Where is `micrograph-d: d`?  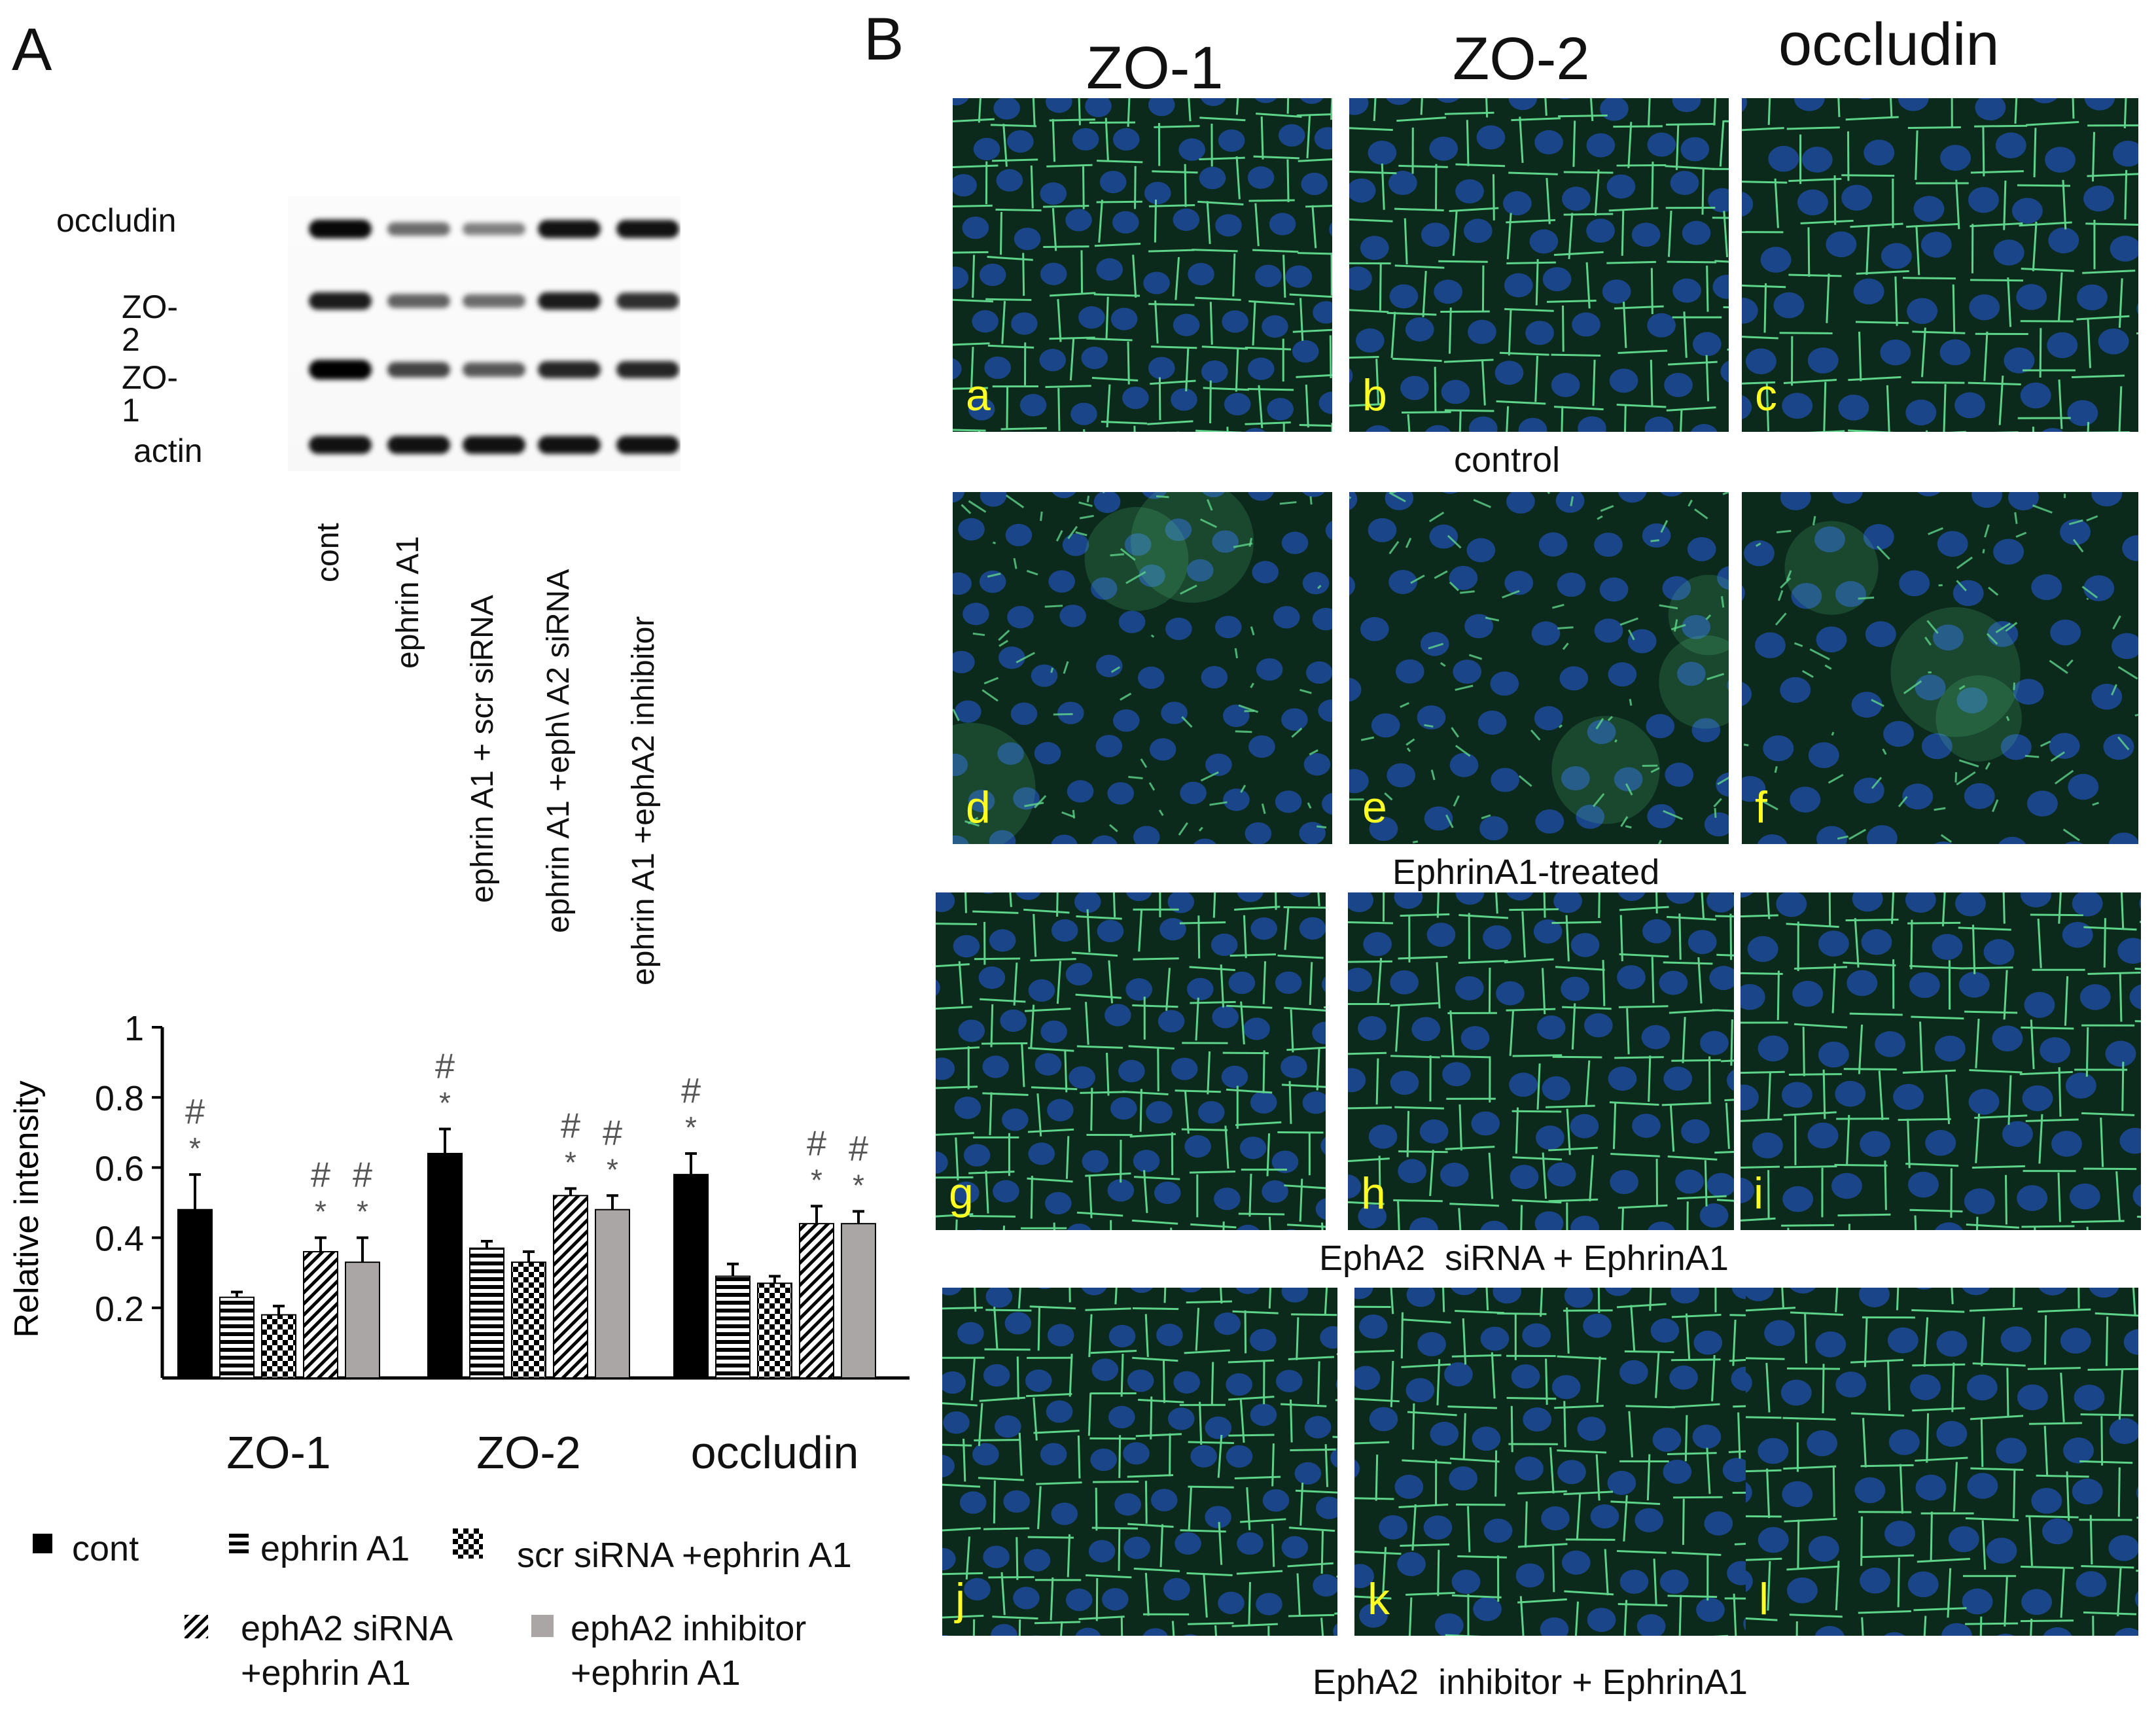 micrograph-d: d is located at coordinates (1142, 668).